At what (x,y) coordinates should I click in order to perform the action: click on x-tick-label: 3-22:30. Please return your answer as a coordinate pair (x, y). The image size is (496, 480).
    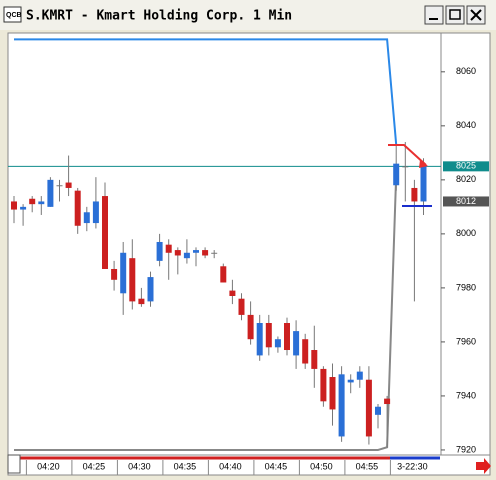
    Looking at the image, I should click on (412, 466).